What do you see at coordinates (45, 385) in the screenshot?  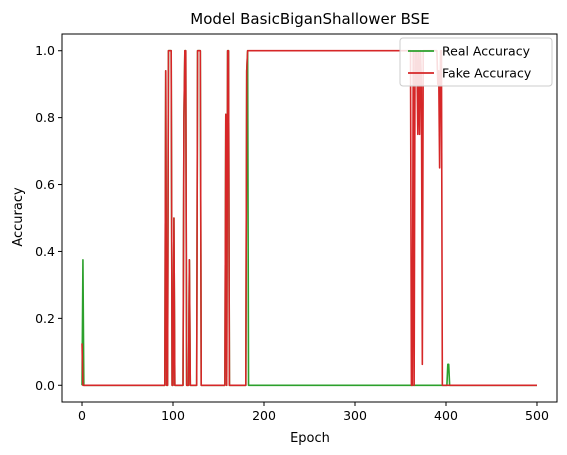 I see `y-tick-label: 0.0` at bounding box center [45, 385].